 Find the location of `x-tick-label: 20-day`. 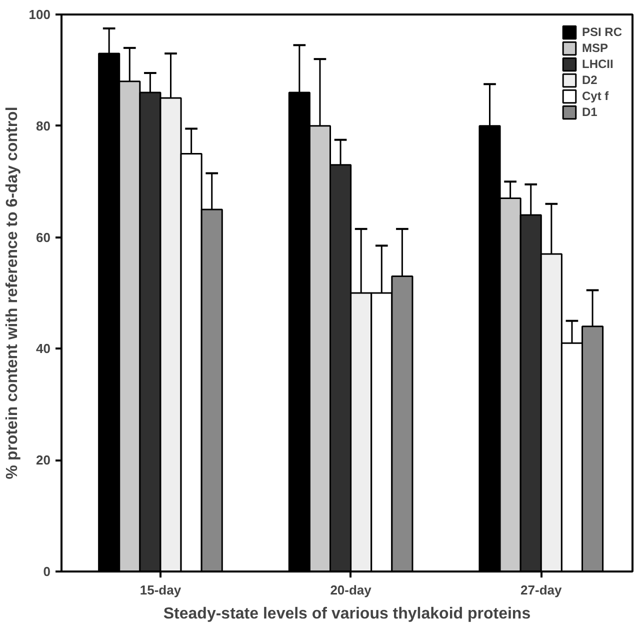

x-tick-label: 20-day is located at coordinates (351, 590).